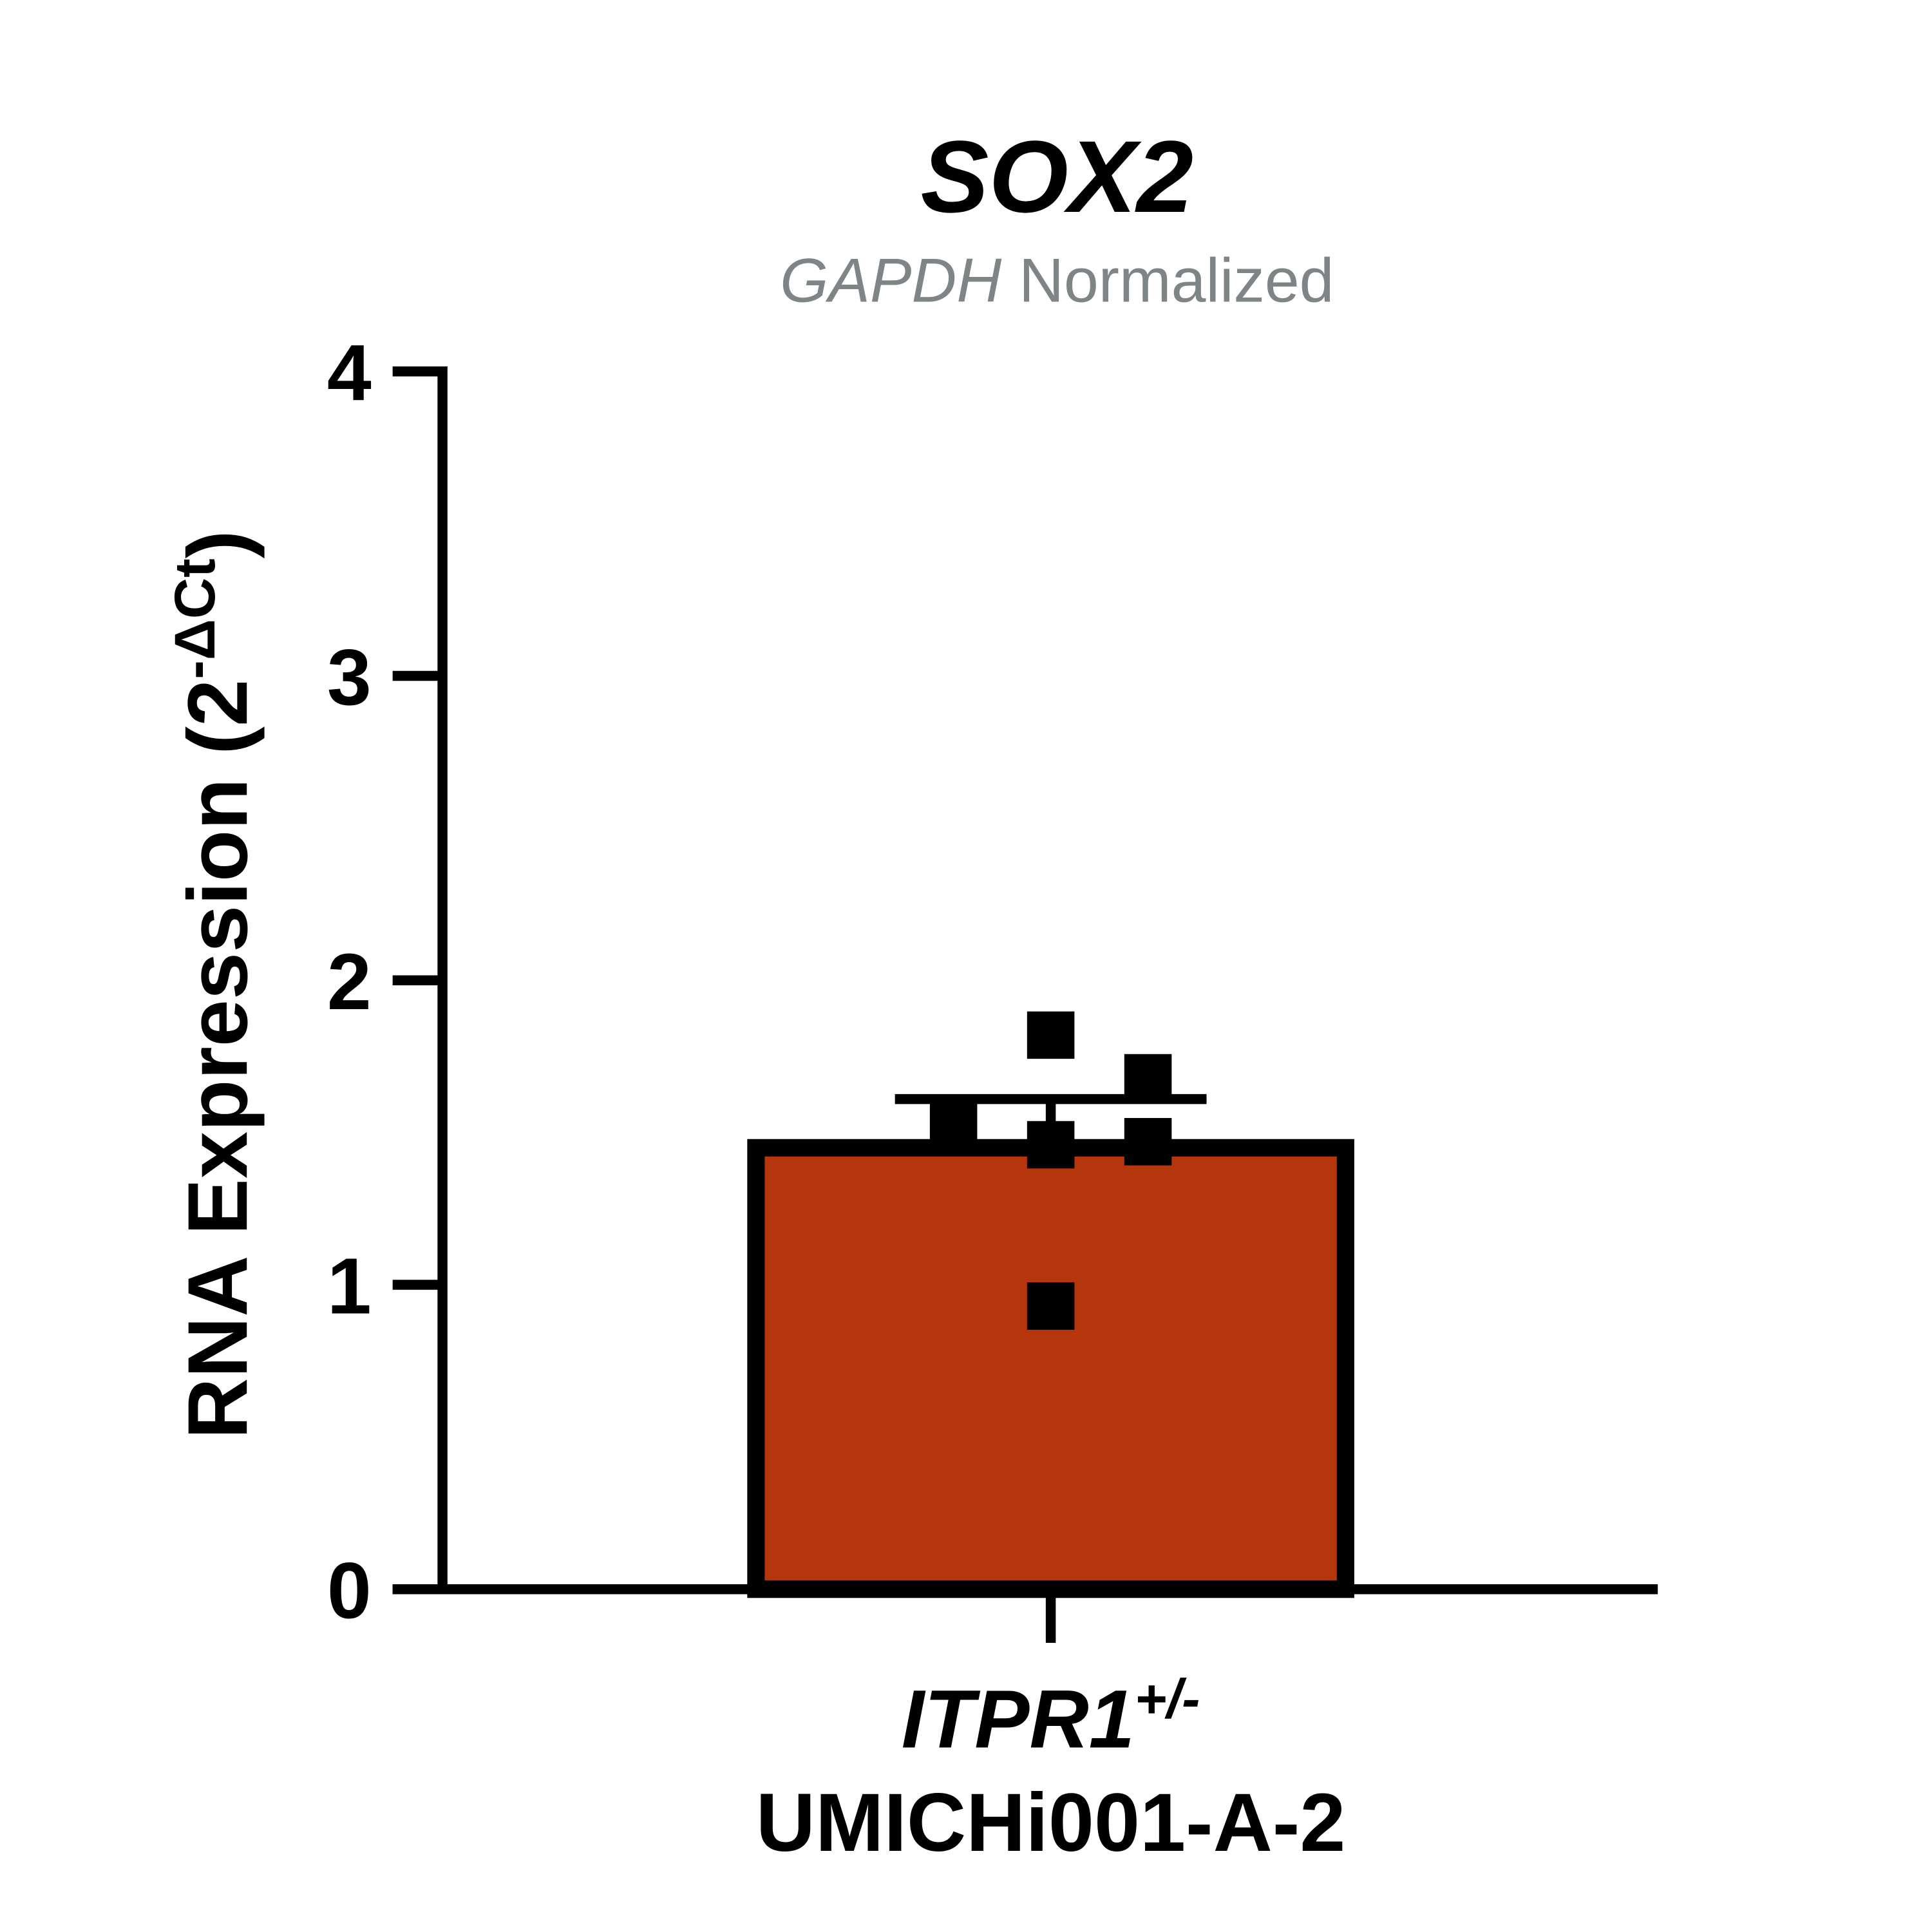 This screenshot has width=1932, height=1932. I want to click on y-label-superscript: -ΔCt, so click(194, 619).